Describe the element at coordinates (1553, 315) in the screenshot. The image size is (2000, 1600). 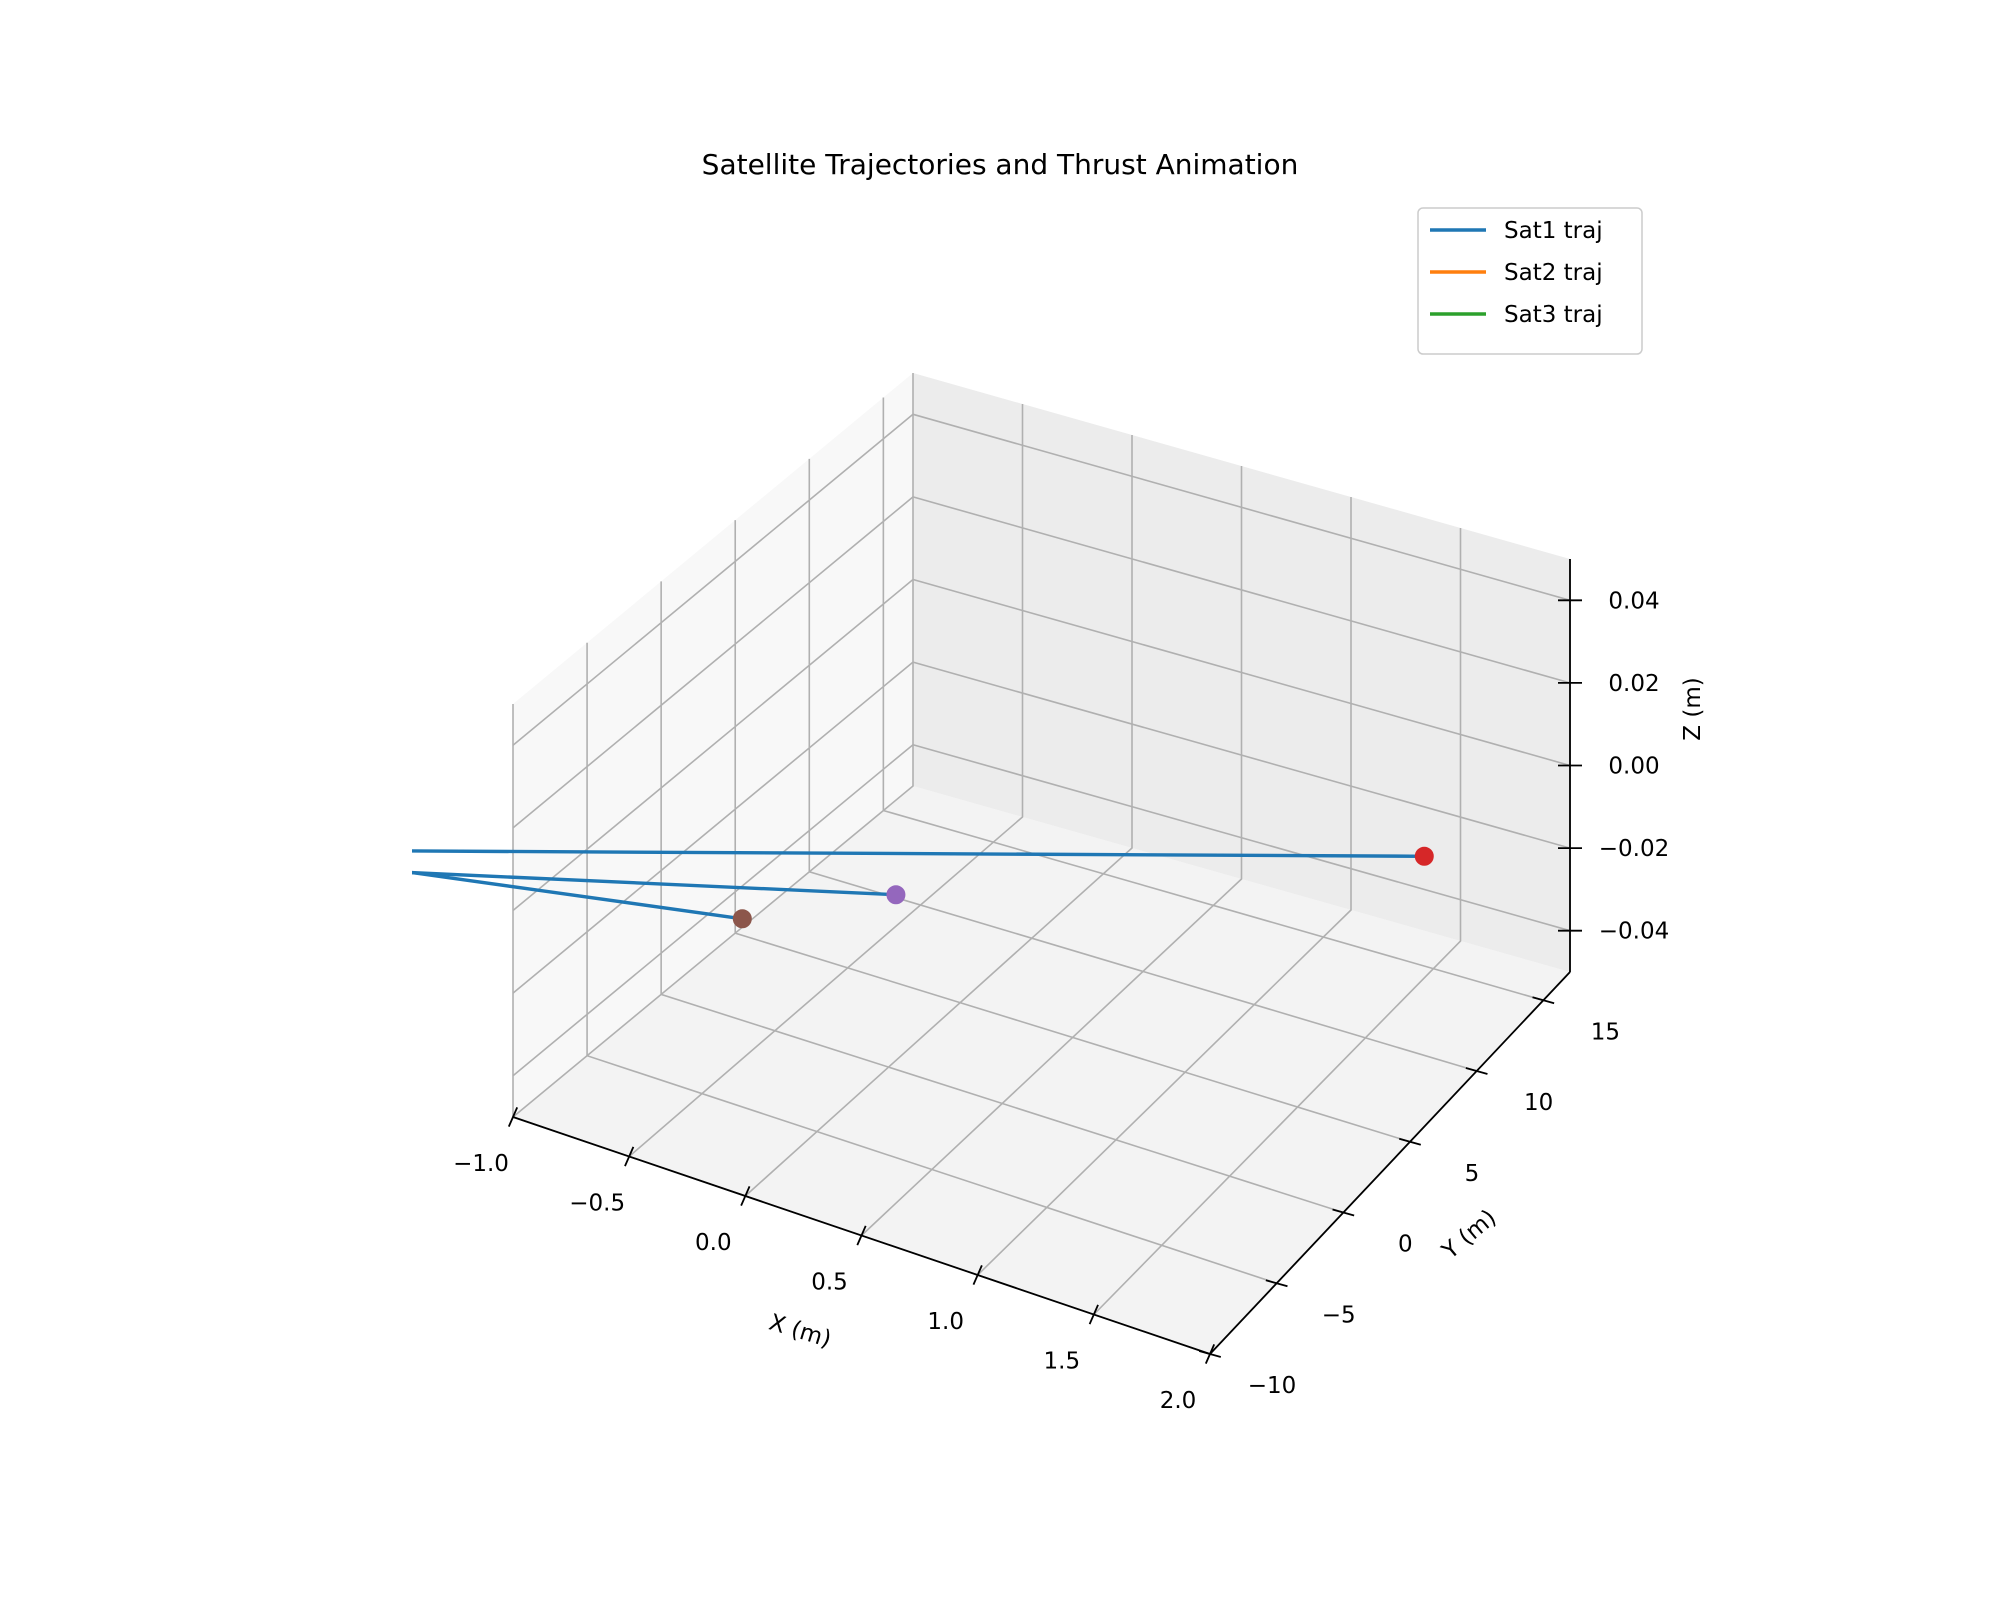
I see `legend-entry: Sat3 traj` at that location.